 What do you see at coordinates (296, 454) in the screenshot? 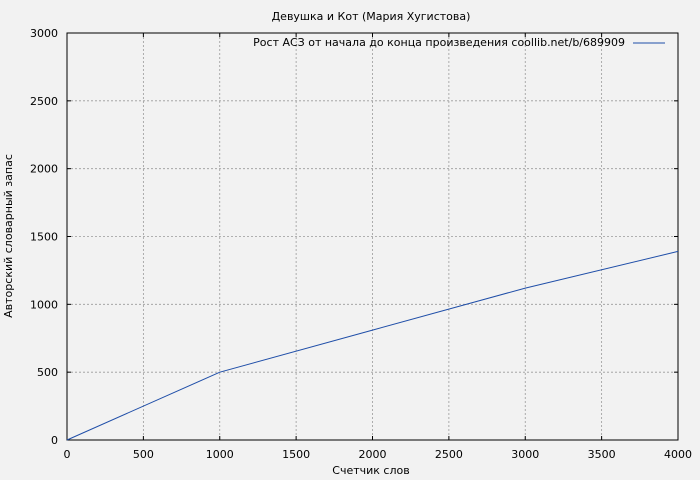
I see `x-tick-label: 1500` at bounding box center [296, 454].